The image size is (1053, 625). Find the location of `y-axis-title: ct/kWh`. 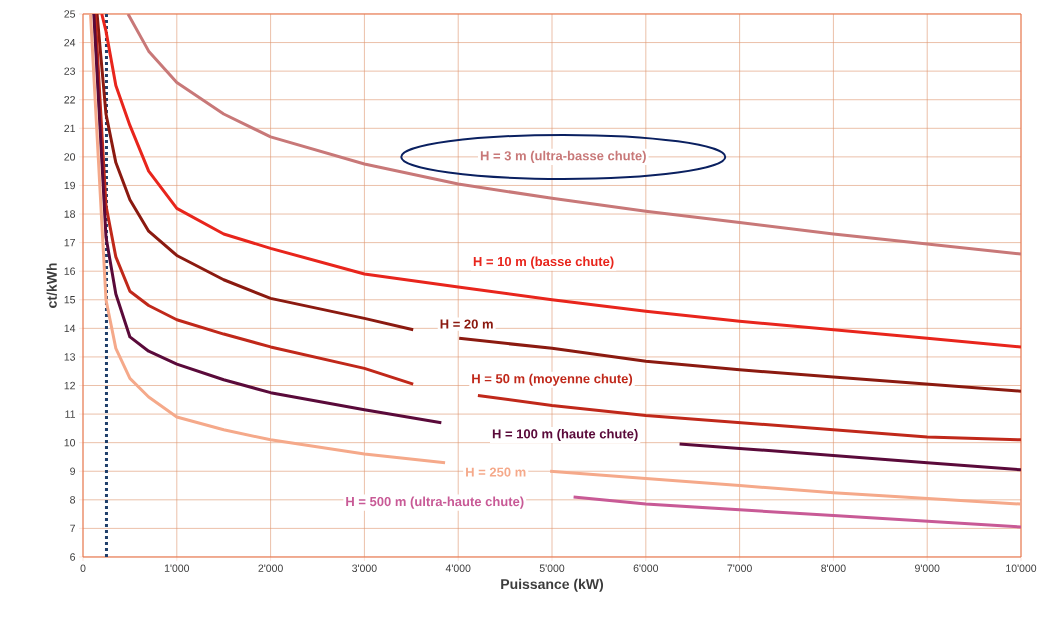

y-axis-title: ct/kWh is located at coordinates (51, 285).